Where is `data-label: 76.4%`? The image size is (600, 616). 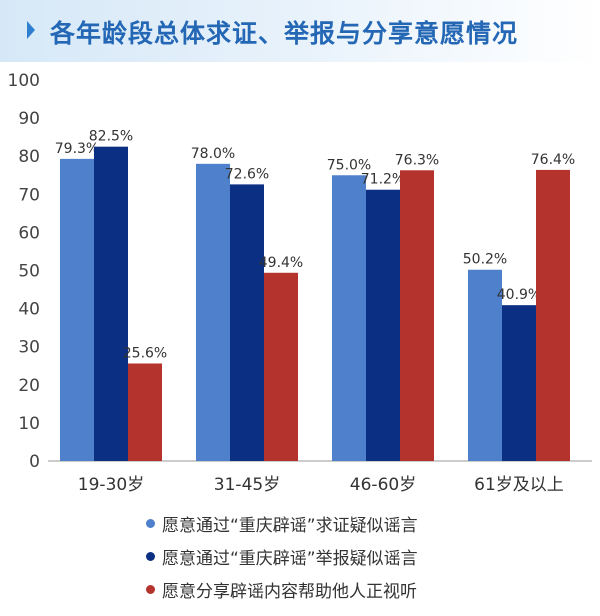 data-label: 76.4% is located at coordinates (553, 160).